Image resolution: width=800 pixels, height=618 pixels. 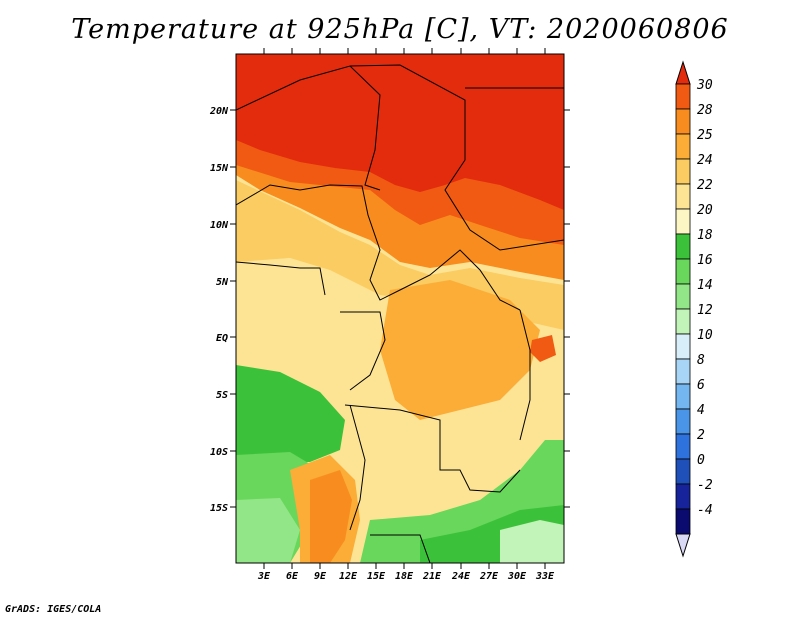 What do you see at coordinates (264, 576) in the screenshot?
I see `lon-label: 3E` at bounding box center [264, 576].